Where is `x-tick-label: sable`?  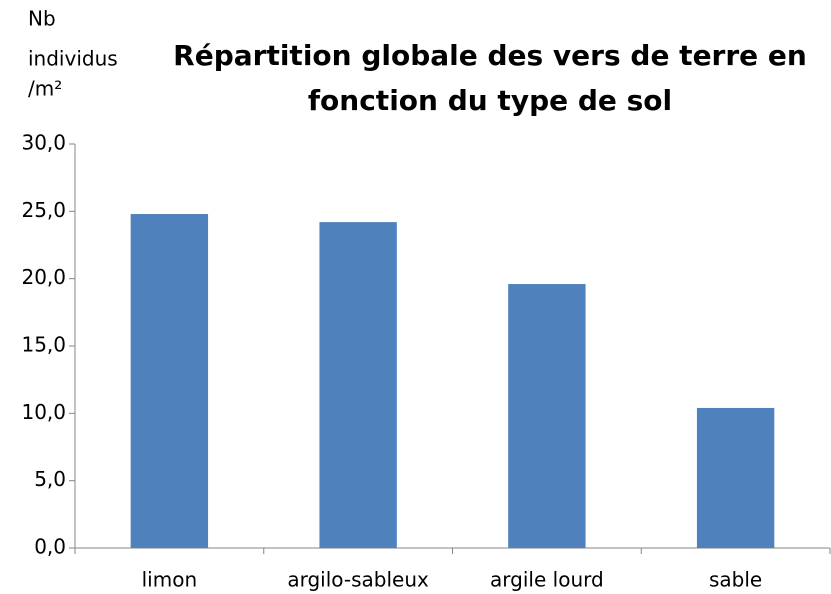
x-tick-label: sable is located at coordinates (735, 580).